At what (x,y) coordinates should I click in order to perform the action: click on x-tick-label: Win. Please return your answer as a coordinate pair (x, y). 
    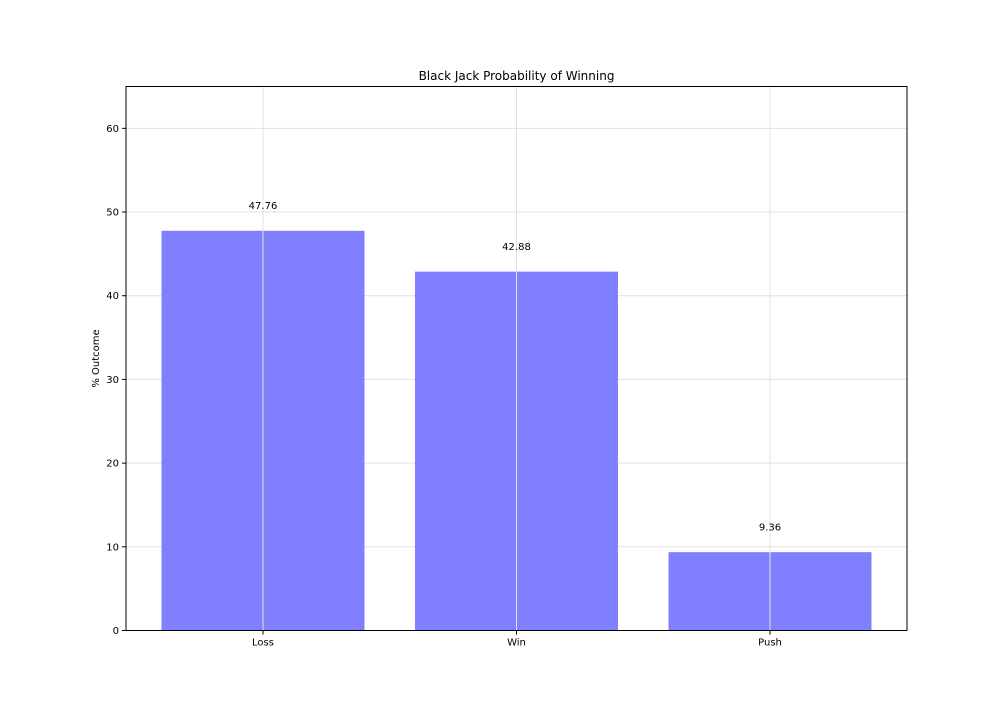
    Looking at the image, I should click on (516, 643).